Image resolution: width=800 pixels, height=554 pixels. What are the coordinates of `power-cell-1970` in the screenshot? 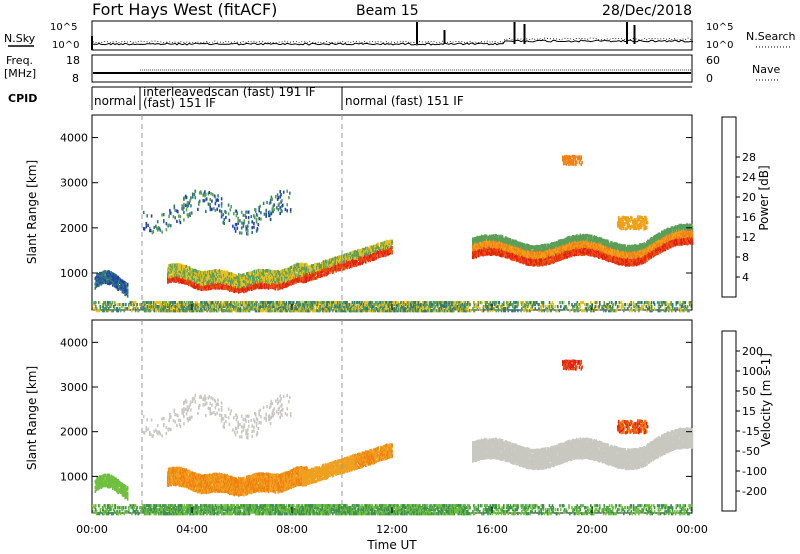 It's located at (641, 302).